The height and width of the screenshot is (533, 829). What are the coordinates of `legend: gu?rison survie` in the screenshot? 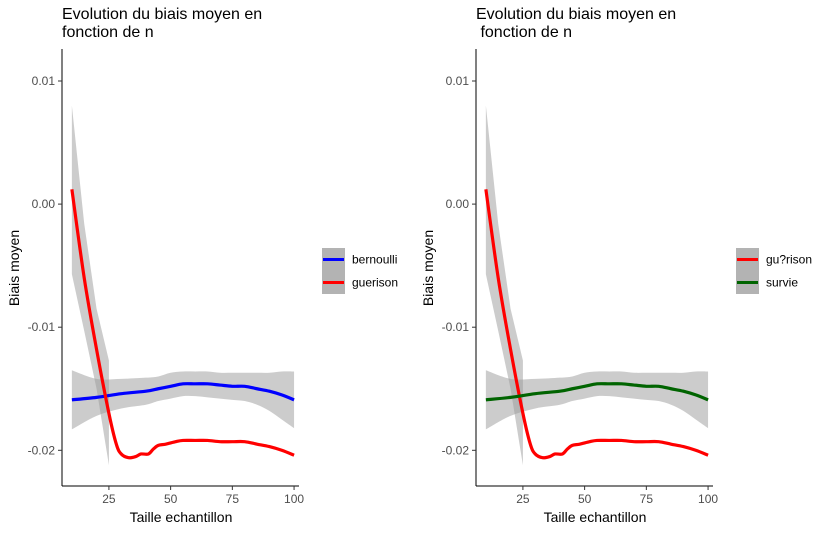 It's located at (774, 271).